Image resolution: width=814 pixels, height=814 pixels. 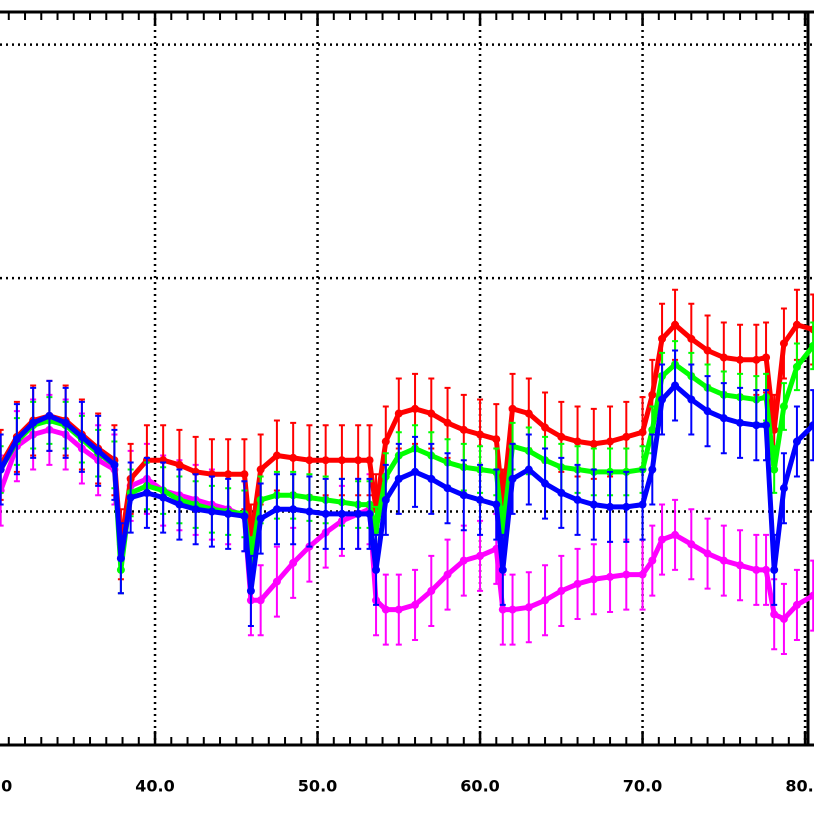 What do you see at coordinates (479, 786) in the screenshot?
I see `x-tick-label: 60.0` at bounding box center [479, 786].